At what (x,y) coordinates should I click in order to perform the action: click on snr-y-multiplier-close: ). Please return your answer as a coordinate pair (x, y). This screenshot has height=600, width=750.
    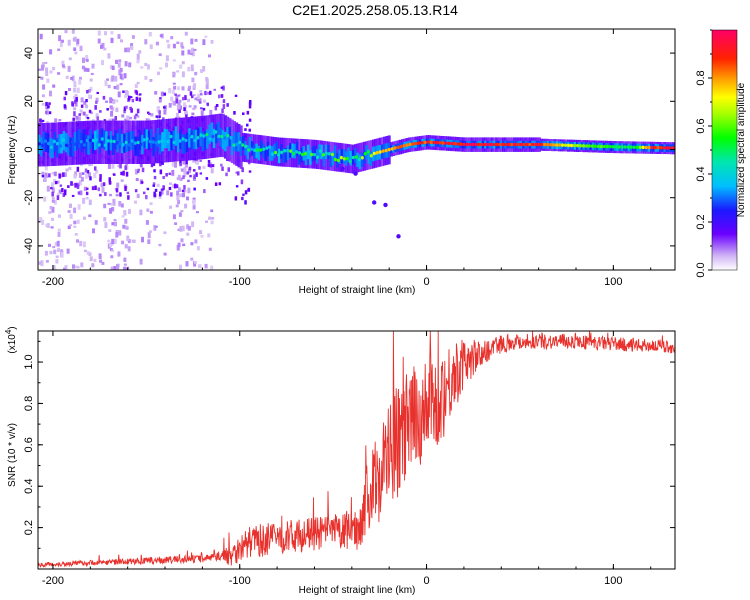
    Looking at the image, I should click on (12, 327).